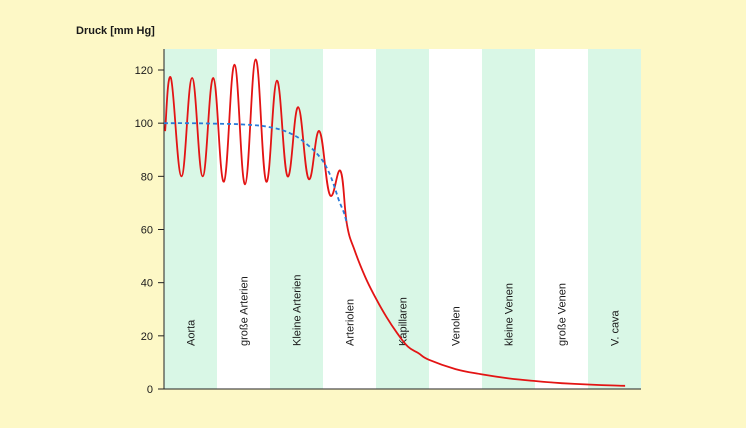 The height and width of the screenshot is (428, 746). Describe the element at coordinates (150, 390) in the screenshot. I see `y-tick-label: 0` at that location.